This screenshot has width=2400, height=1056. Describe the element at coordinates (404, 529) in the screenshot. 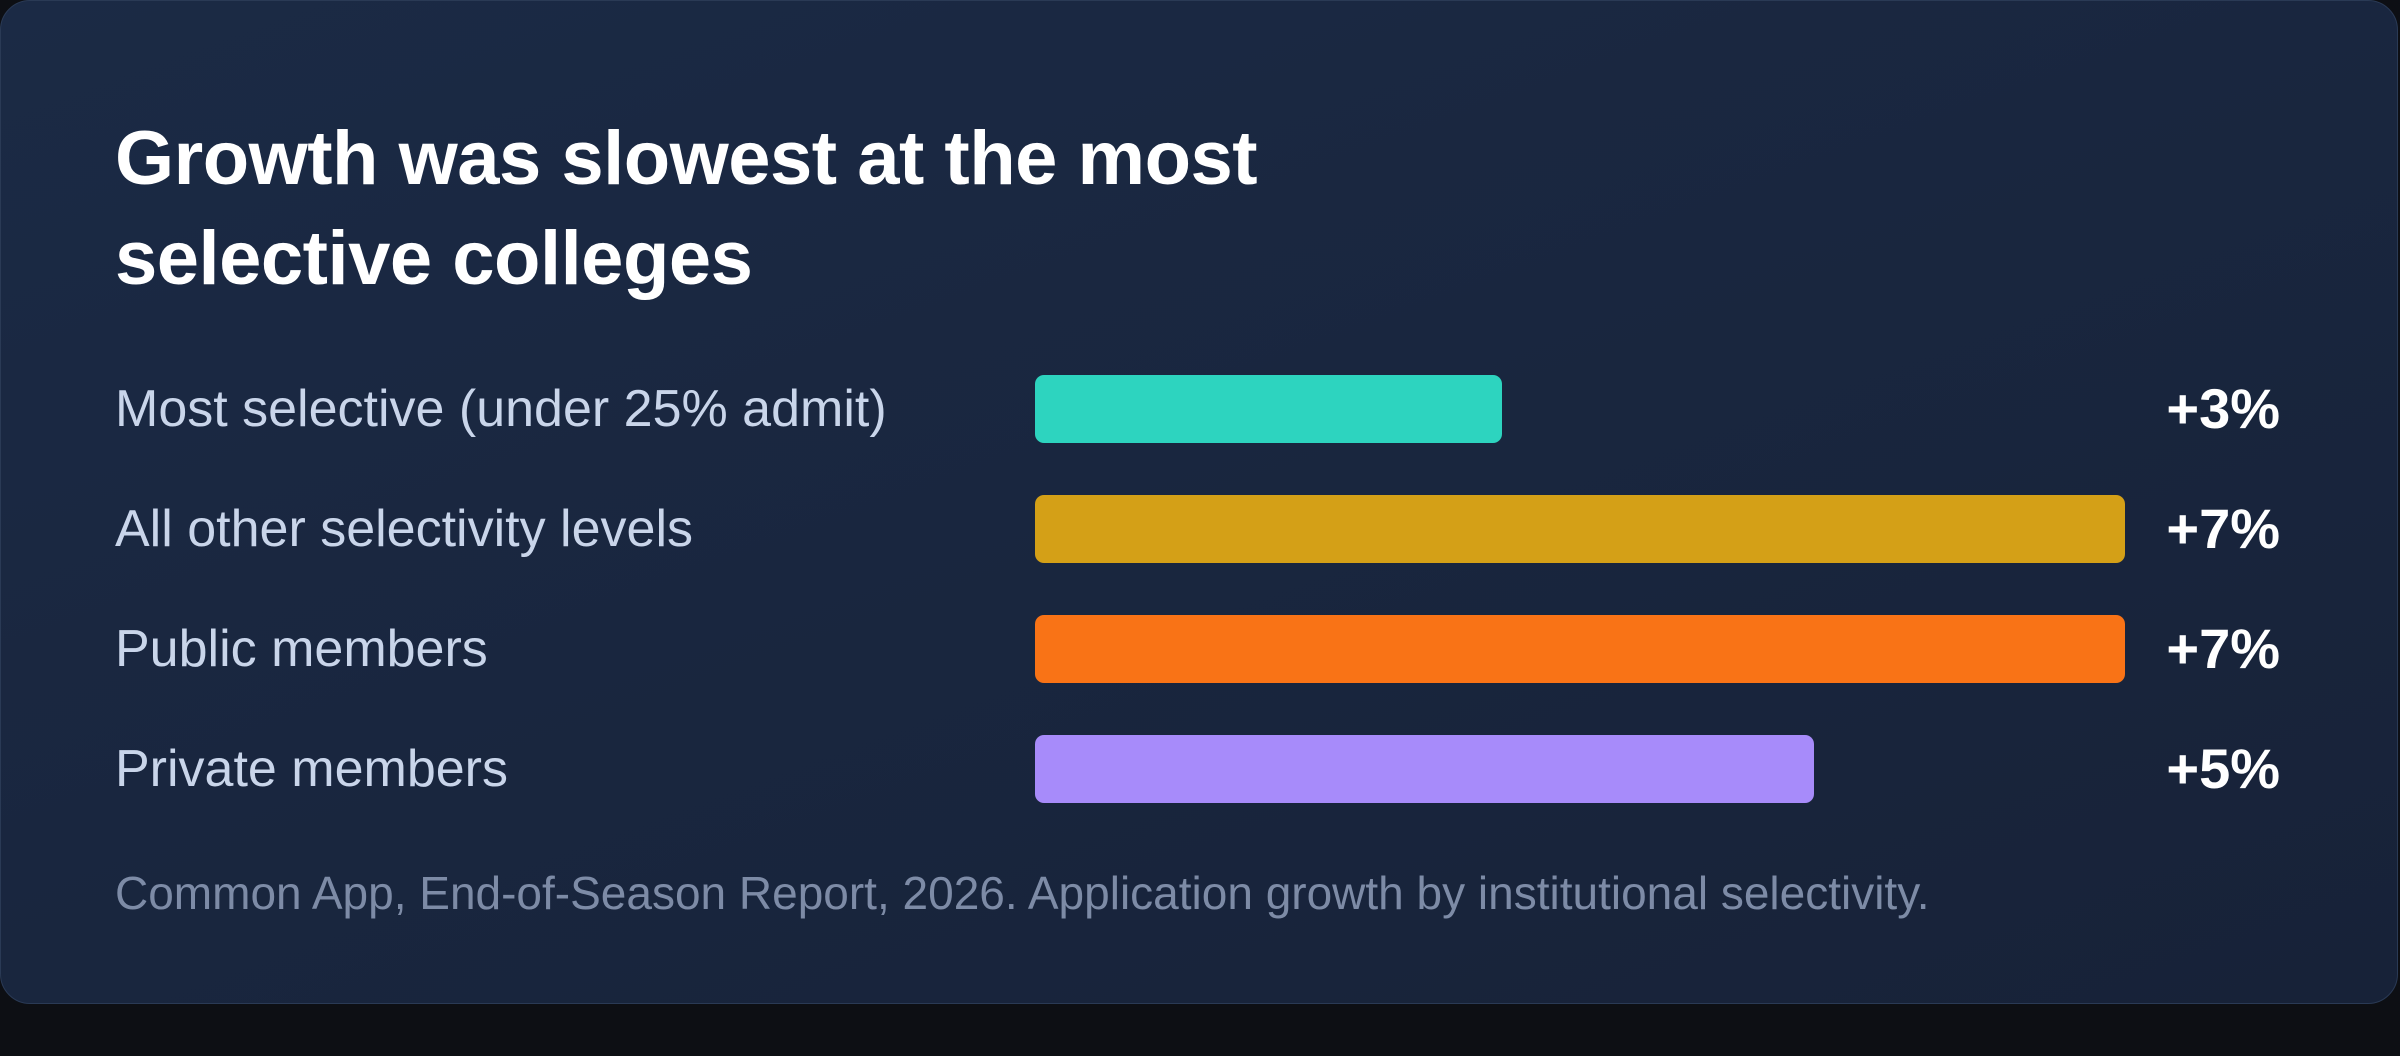

I see `bar-label: All other selectivity levels` at that location.